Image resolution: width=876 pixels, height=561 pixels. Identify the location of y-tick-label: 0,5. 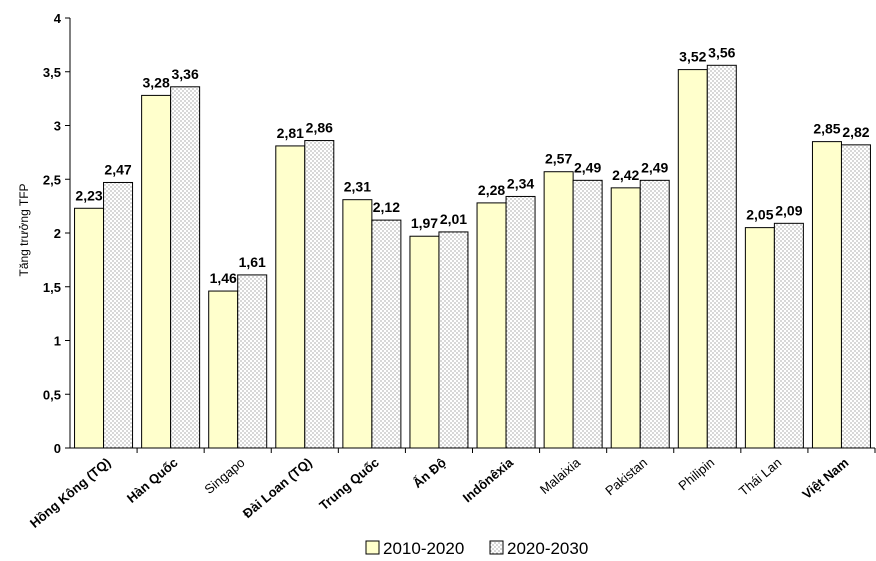
(52, 394).